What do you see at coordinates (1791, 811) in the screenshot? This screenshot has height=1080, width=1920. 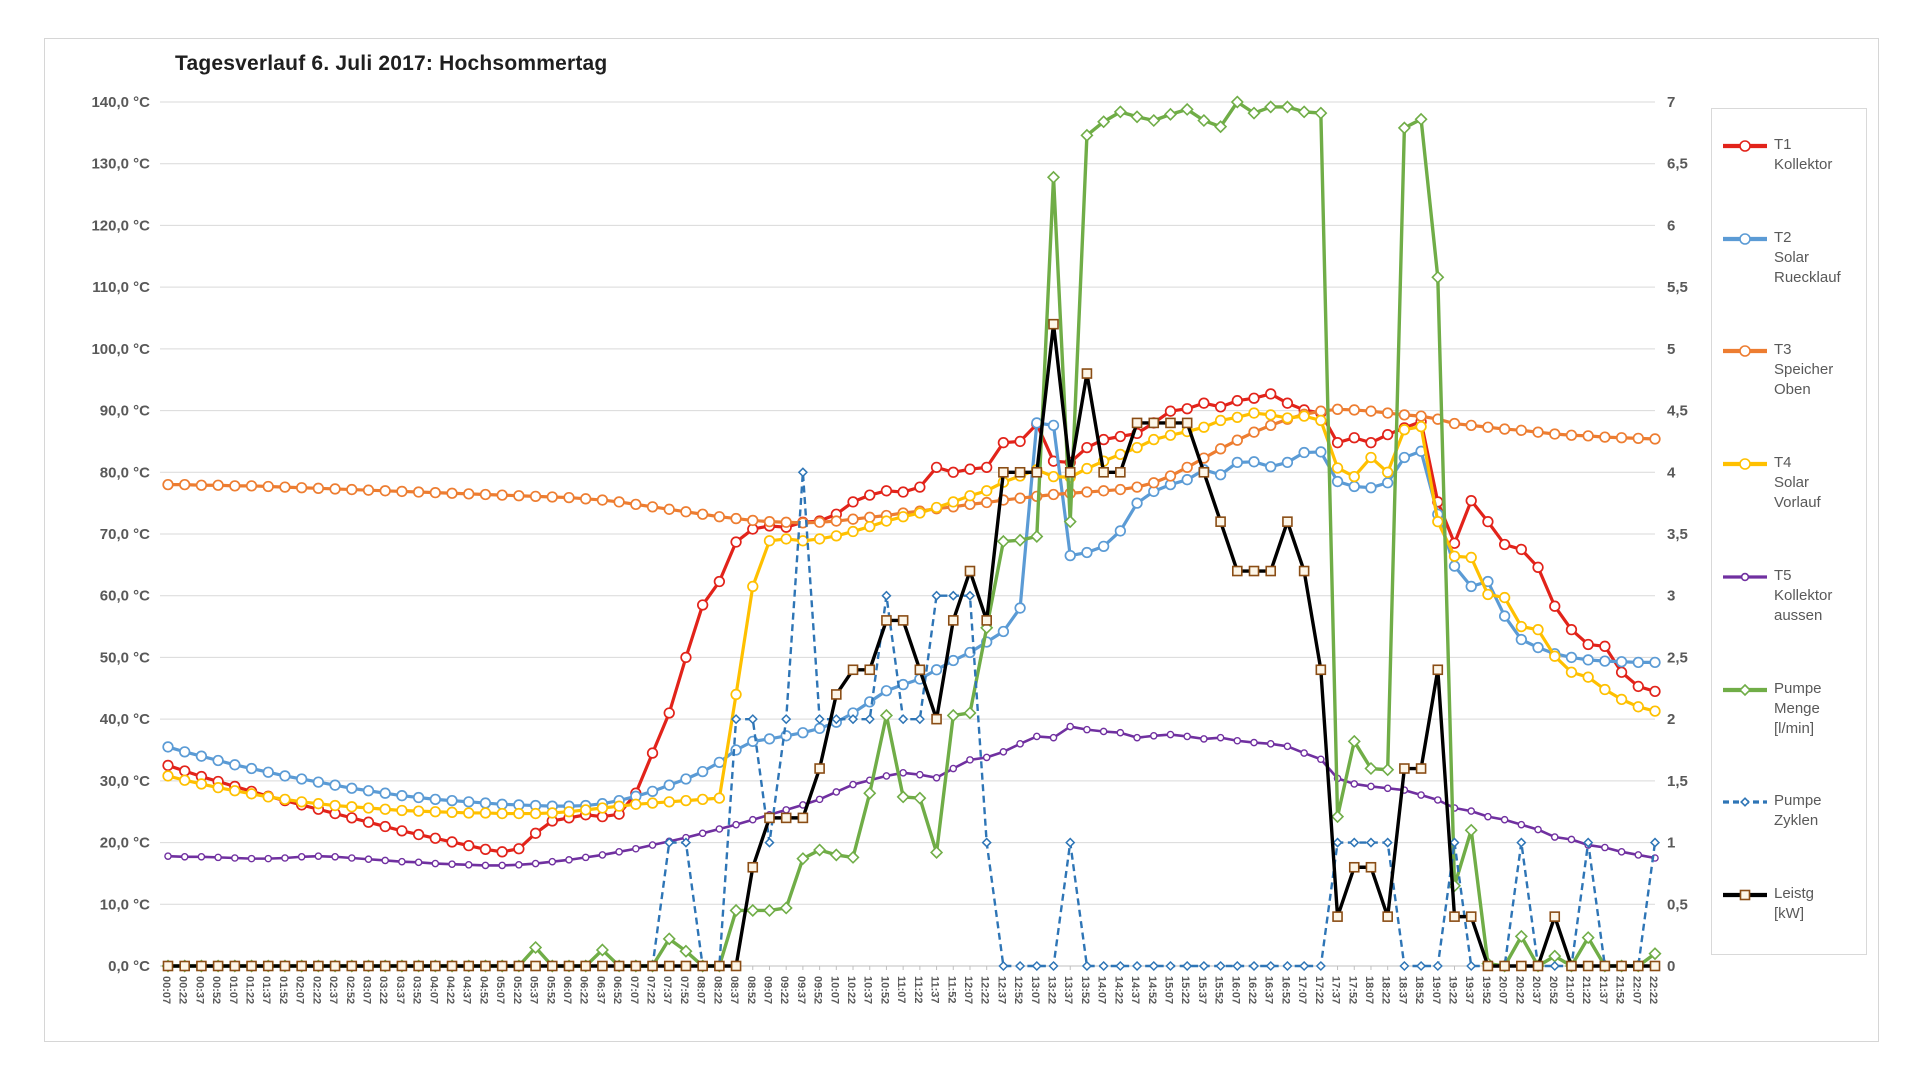 I see `legend-item-pumpe-zyklen: Pumpe Zyklen` at bounding box center [1791, 811].